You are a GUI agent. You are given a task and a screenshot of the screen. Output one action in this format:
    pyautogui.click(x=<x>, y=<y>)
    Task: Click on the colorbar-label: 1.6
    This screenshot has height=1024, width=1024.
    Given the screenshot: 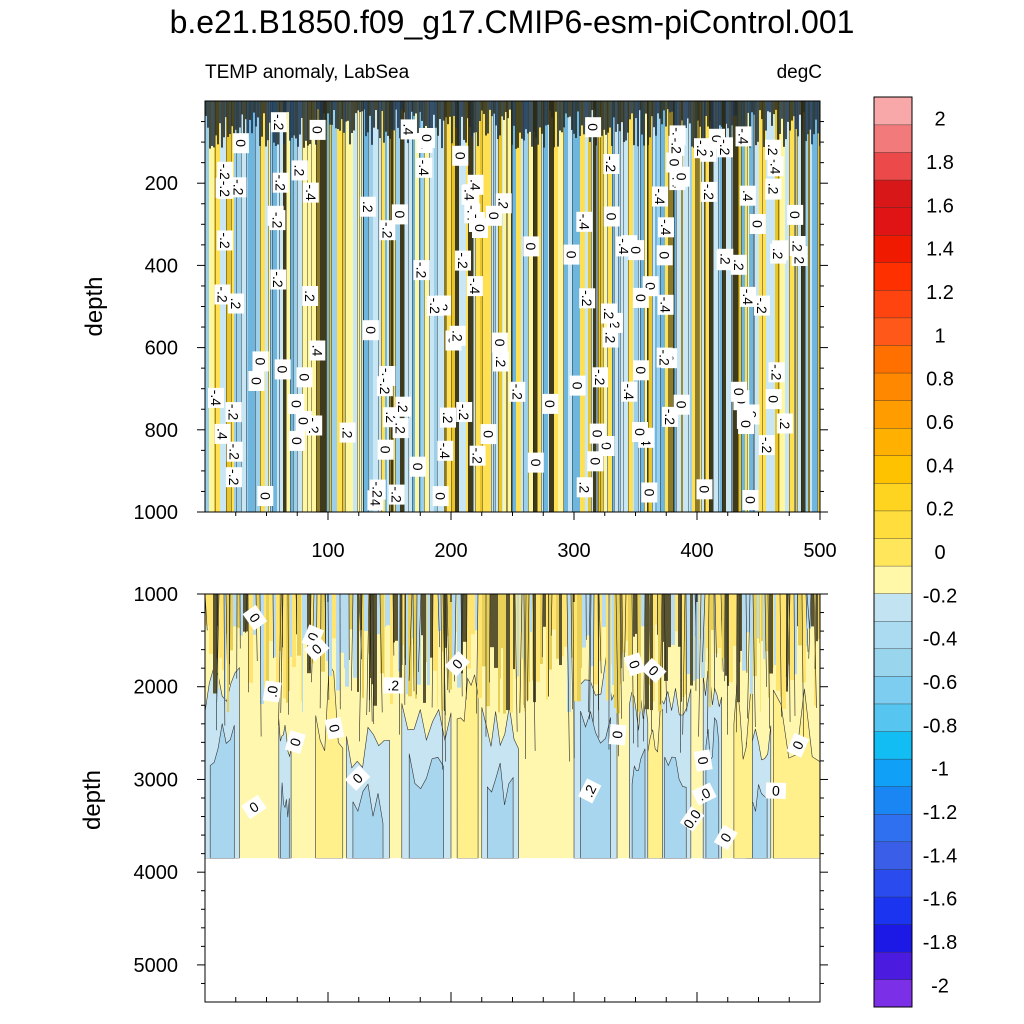 What is the action you would take?
    pyautogui.click(x=940, y=206)
    